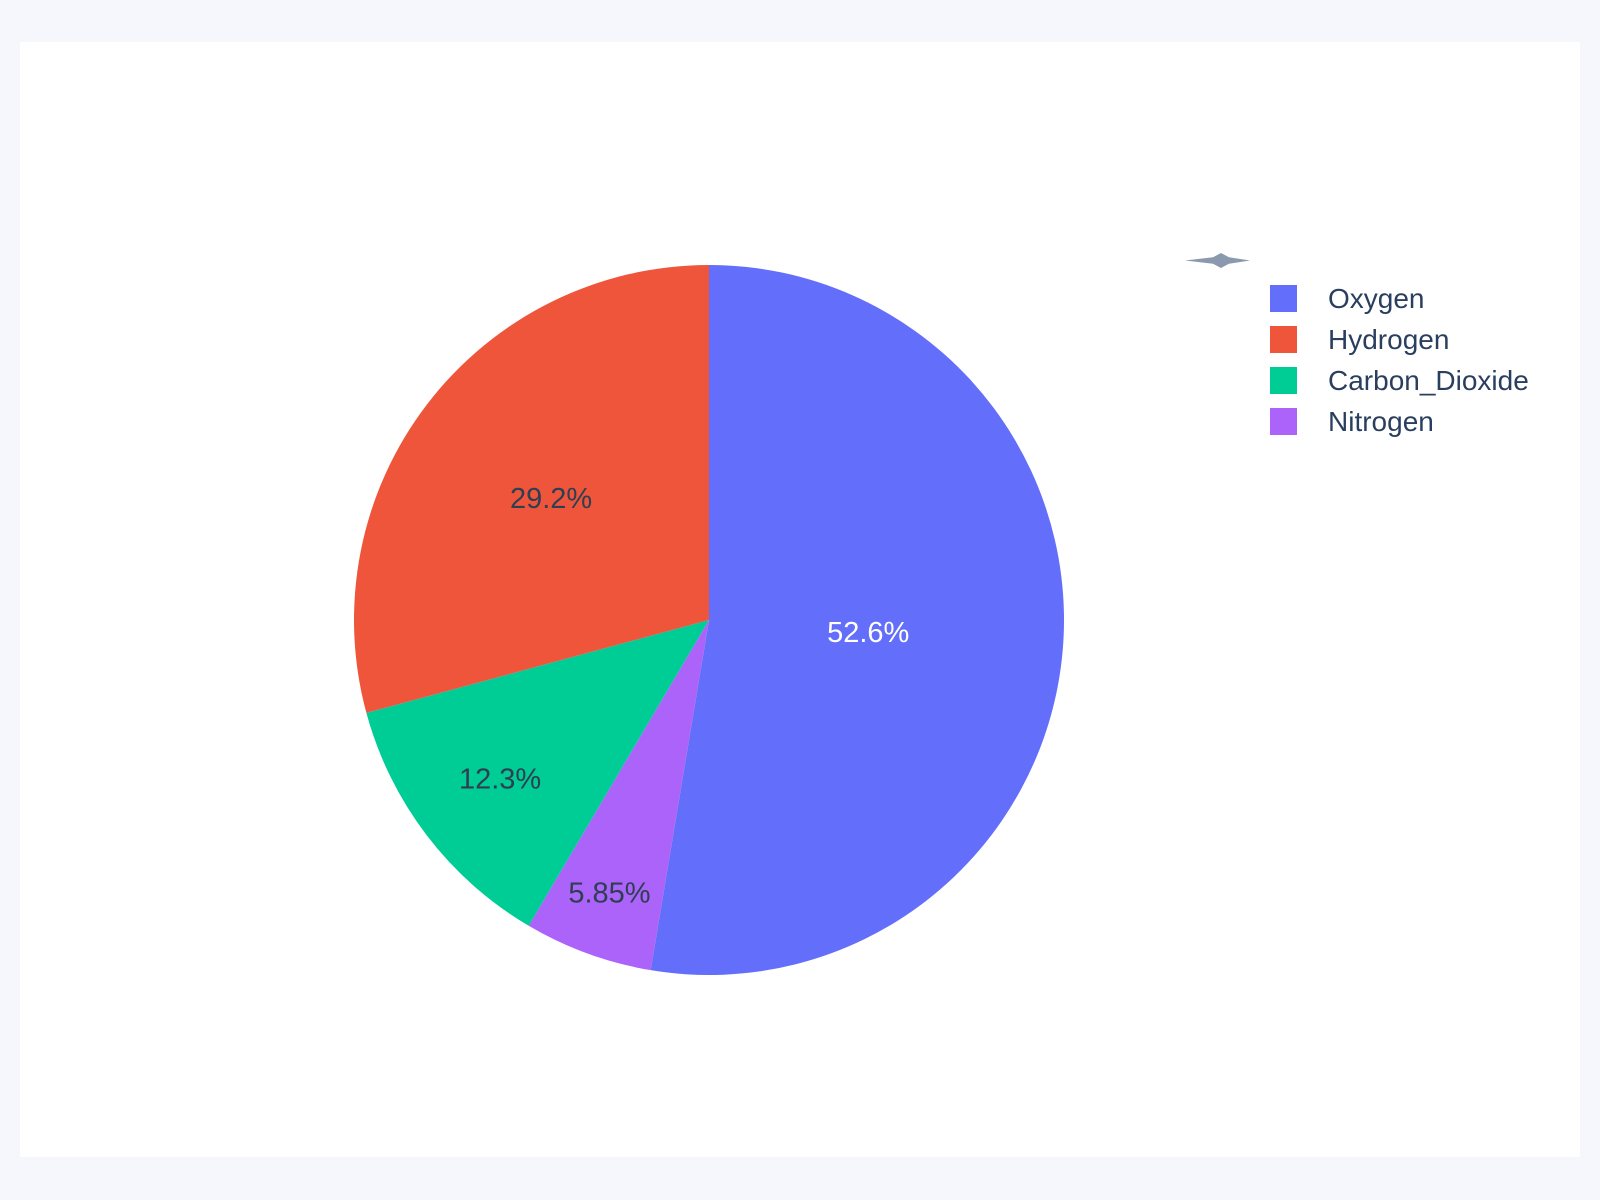 The width and height of the screenshot is (1600, 1200). I want to click on legend-swatch-carbon_dioxide, so click(1283, 380).